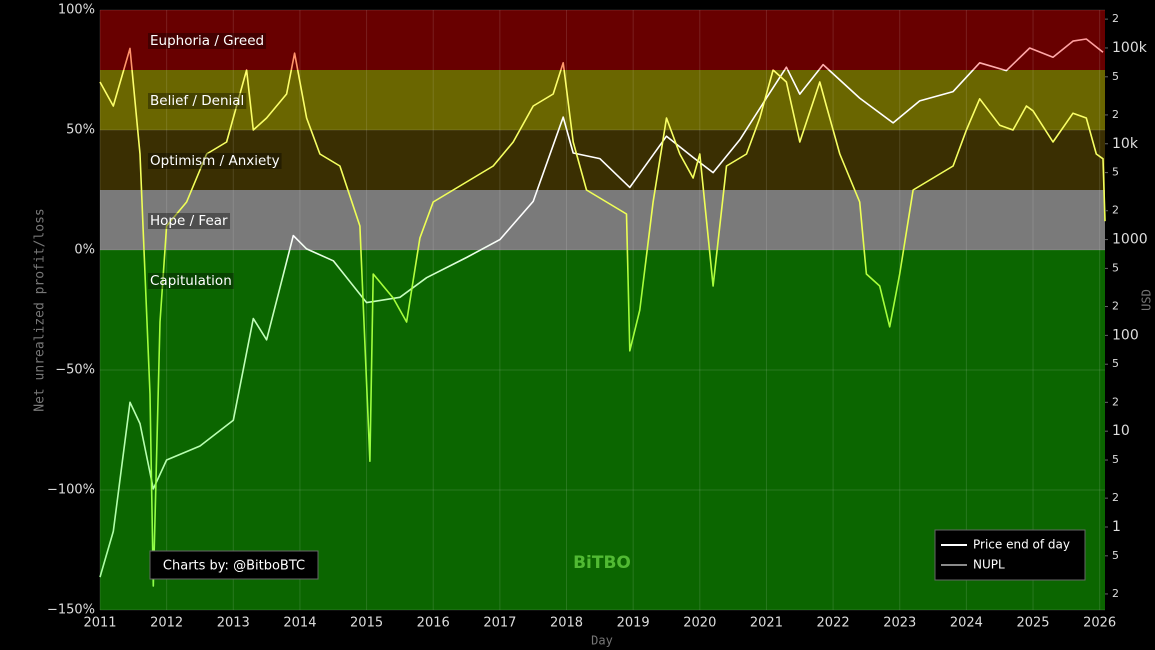 The height and width of the screenshot is (650, 1155). I want to click on x-tick-label: 2013, so click(233, 623).